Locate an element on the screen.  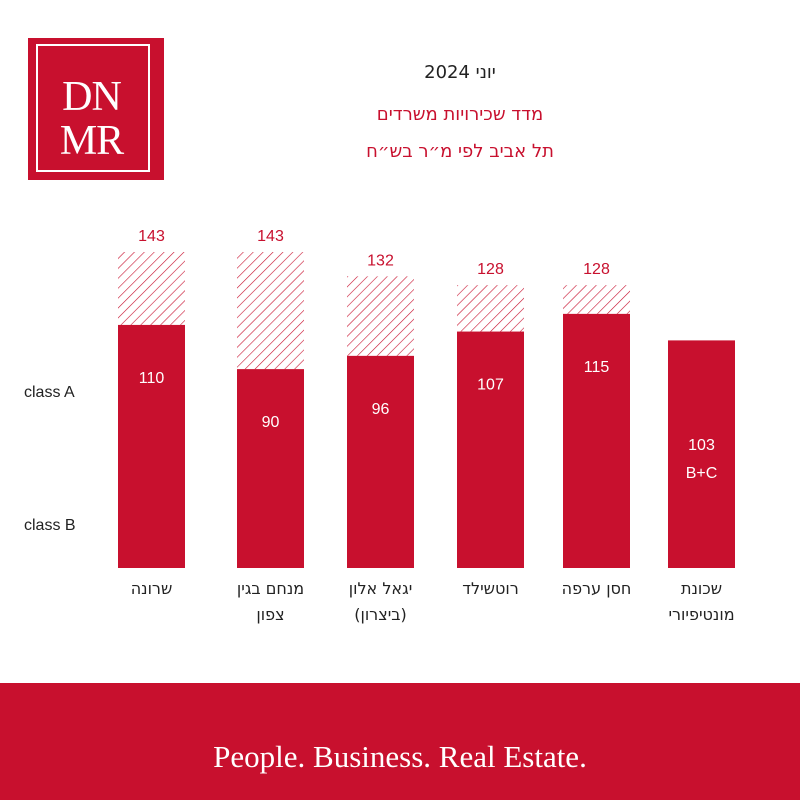
category-label: מונטיפיורי is located at coordinates (701, 614).